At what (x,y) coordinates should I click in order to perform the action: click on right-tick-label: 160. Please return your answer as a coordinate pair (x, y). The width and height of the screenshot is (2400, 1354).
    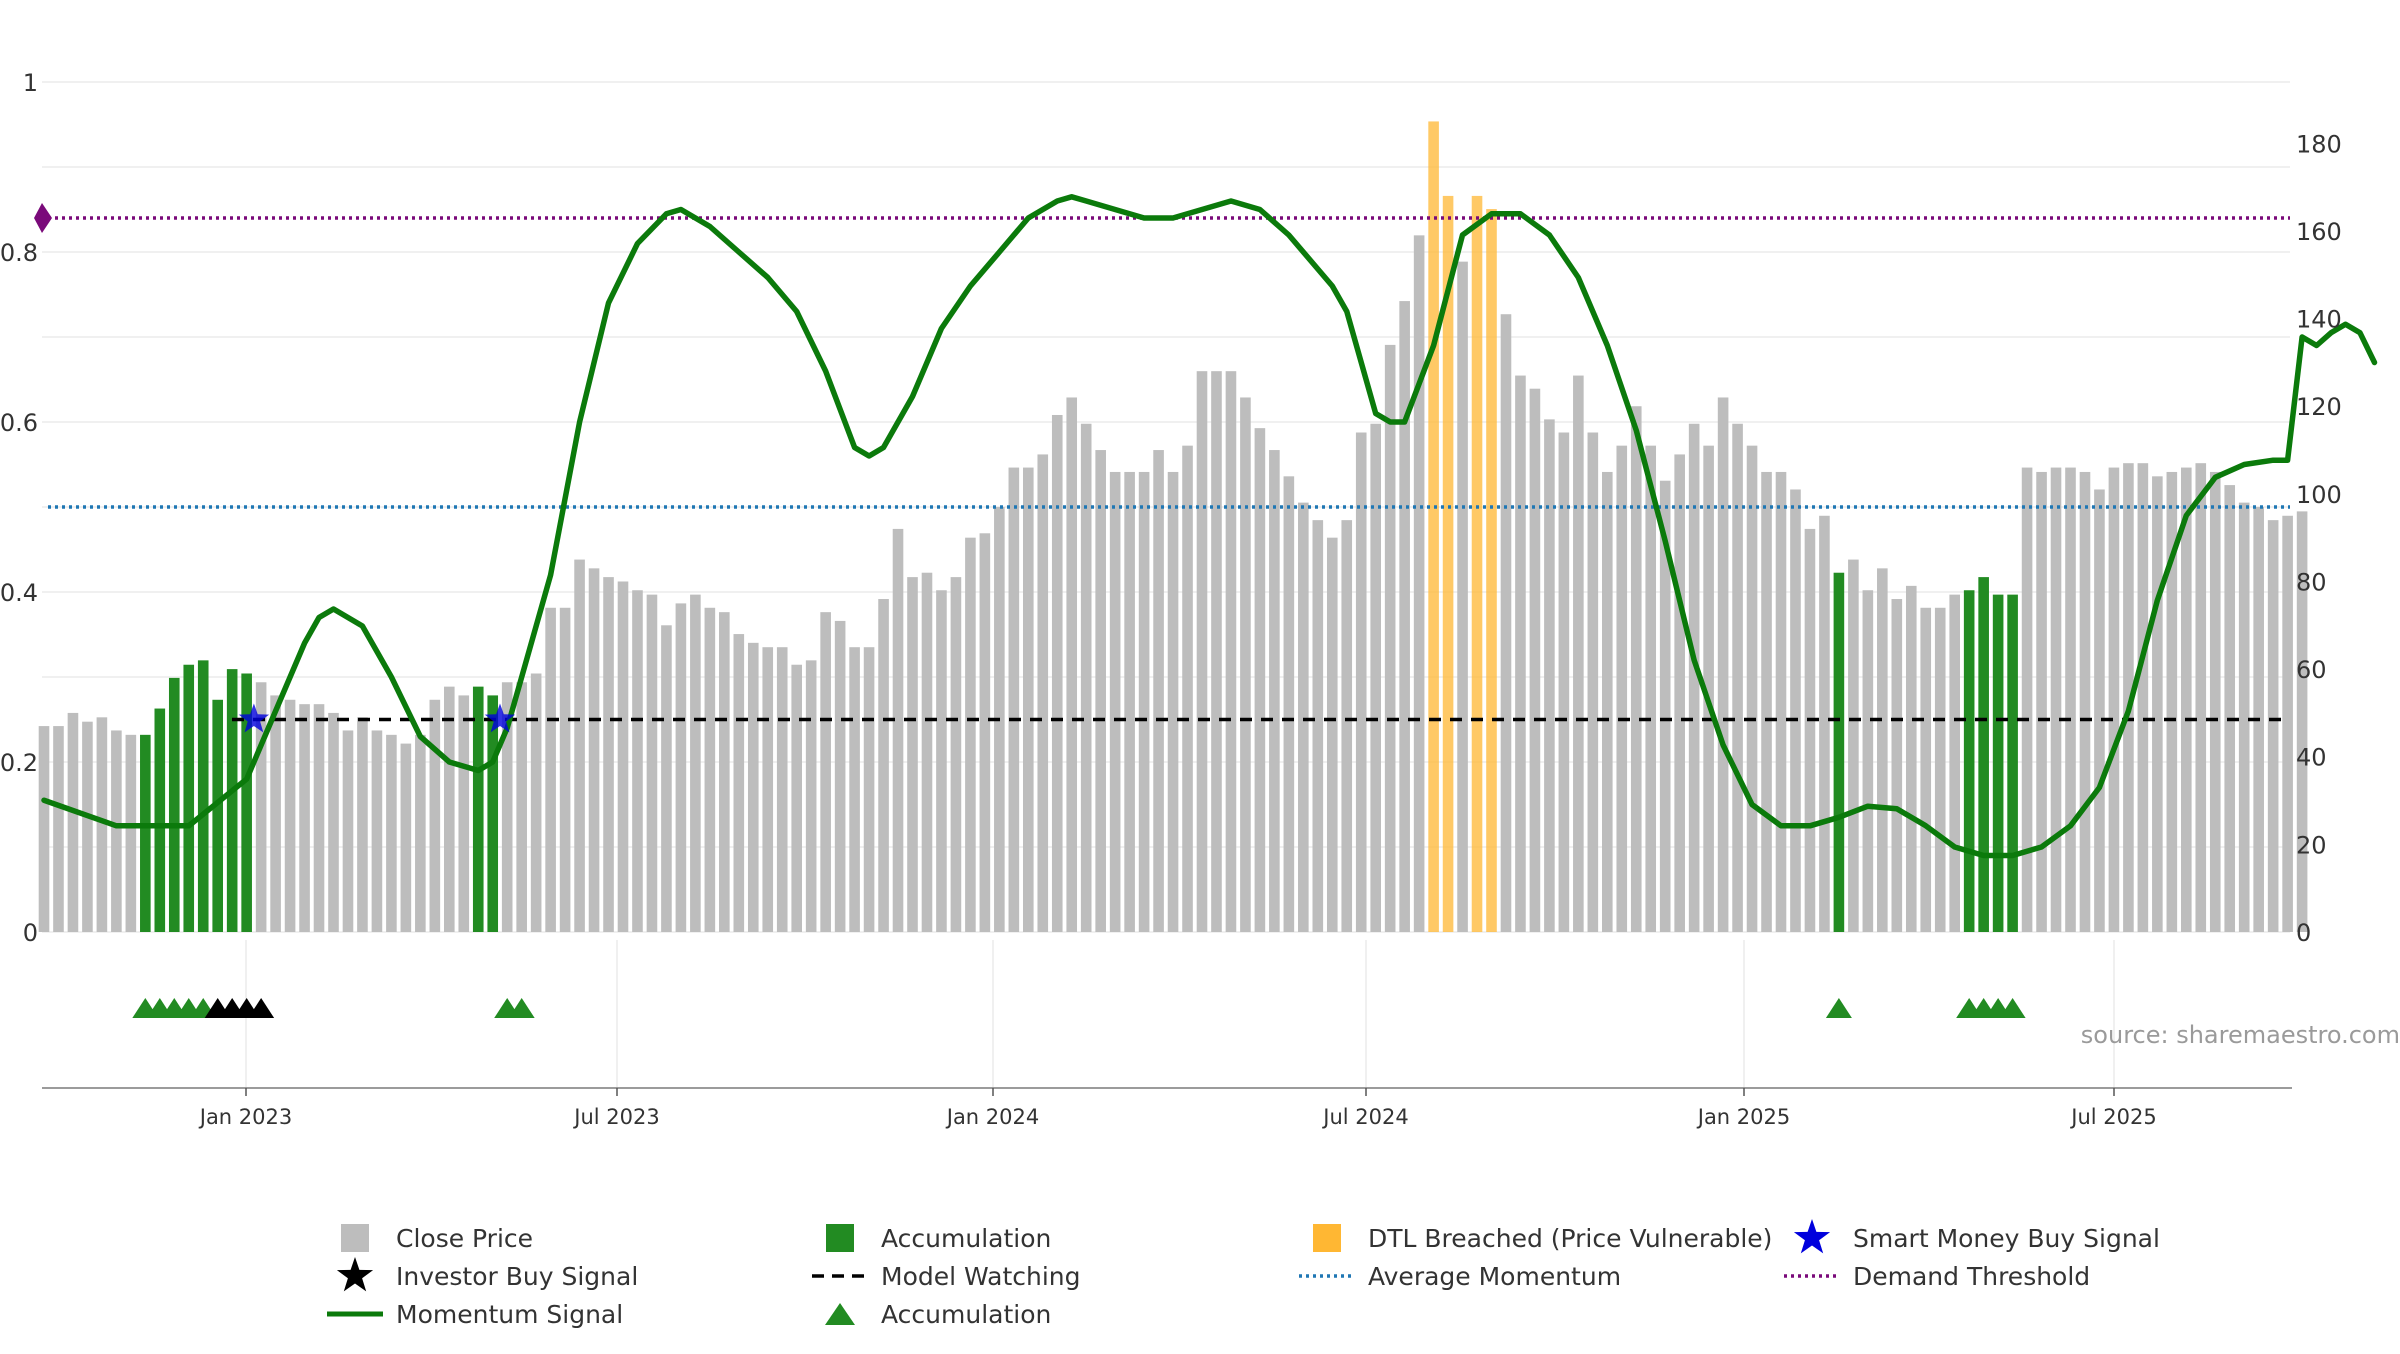
    Looking at the image, I should click on (2319, 232).